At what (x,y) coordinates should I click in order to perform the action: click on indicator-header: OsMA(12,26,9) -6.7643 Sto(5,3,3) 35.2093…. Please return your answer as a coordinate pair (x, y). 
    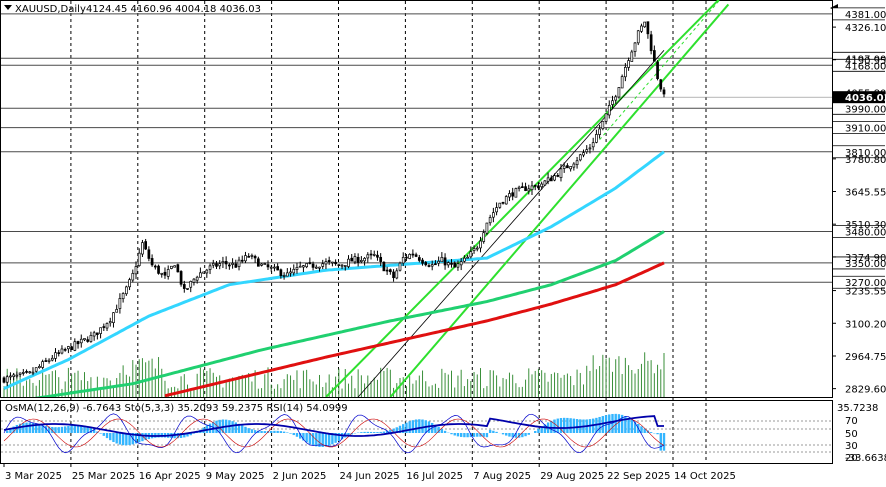
    Looking at the image, I should click on (176, 408).